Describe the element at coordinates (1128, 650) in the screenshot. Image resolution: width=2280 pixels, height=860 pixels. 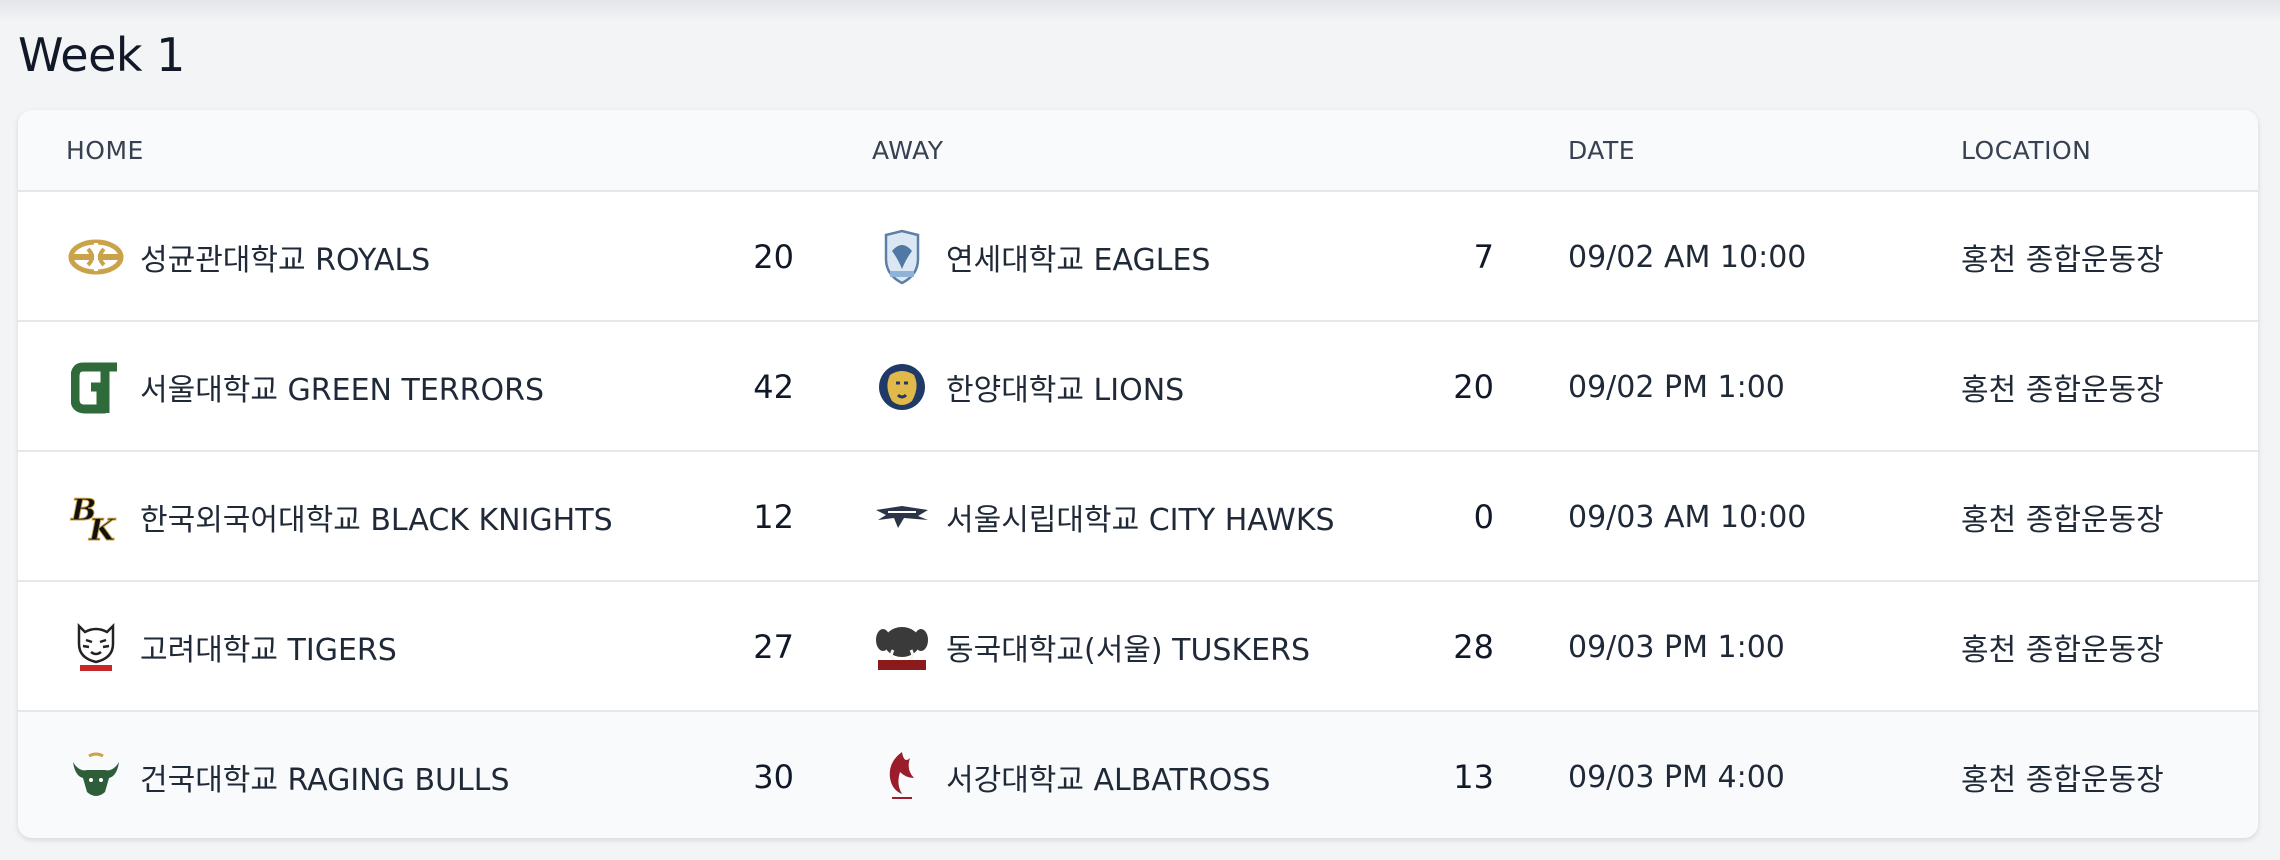
I see `away-team-name: 동국대학교(서울) TUSKERS` at that location.